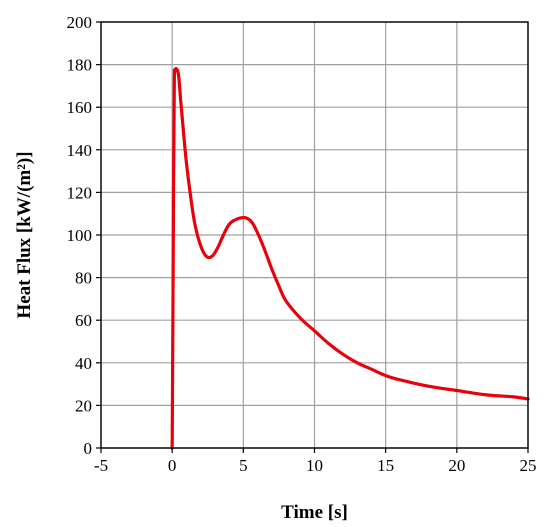 Image resolution: width=550 pixels, height=527 pixels. What do you see at coordinates (172, 465) in the screenshot?
I see `x-tick-label: 0` at bounding box center [172, 465].